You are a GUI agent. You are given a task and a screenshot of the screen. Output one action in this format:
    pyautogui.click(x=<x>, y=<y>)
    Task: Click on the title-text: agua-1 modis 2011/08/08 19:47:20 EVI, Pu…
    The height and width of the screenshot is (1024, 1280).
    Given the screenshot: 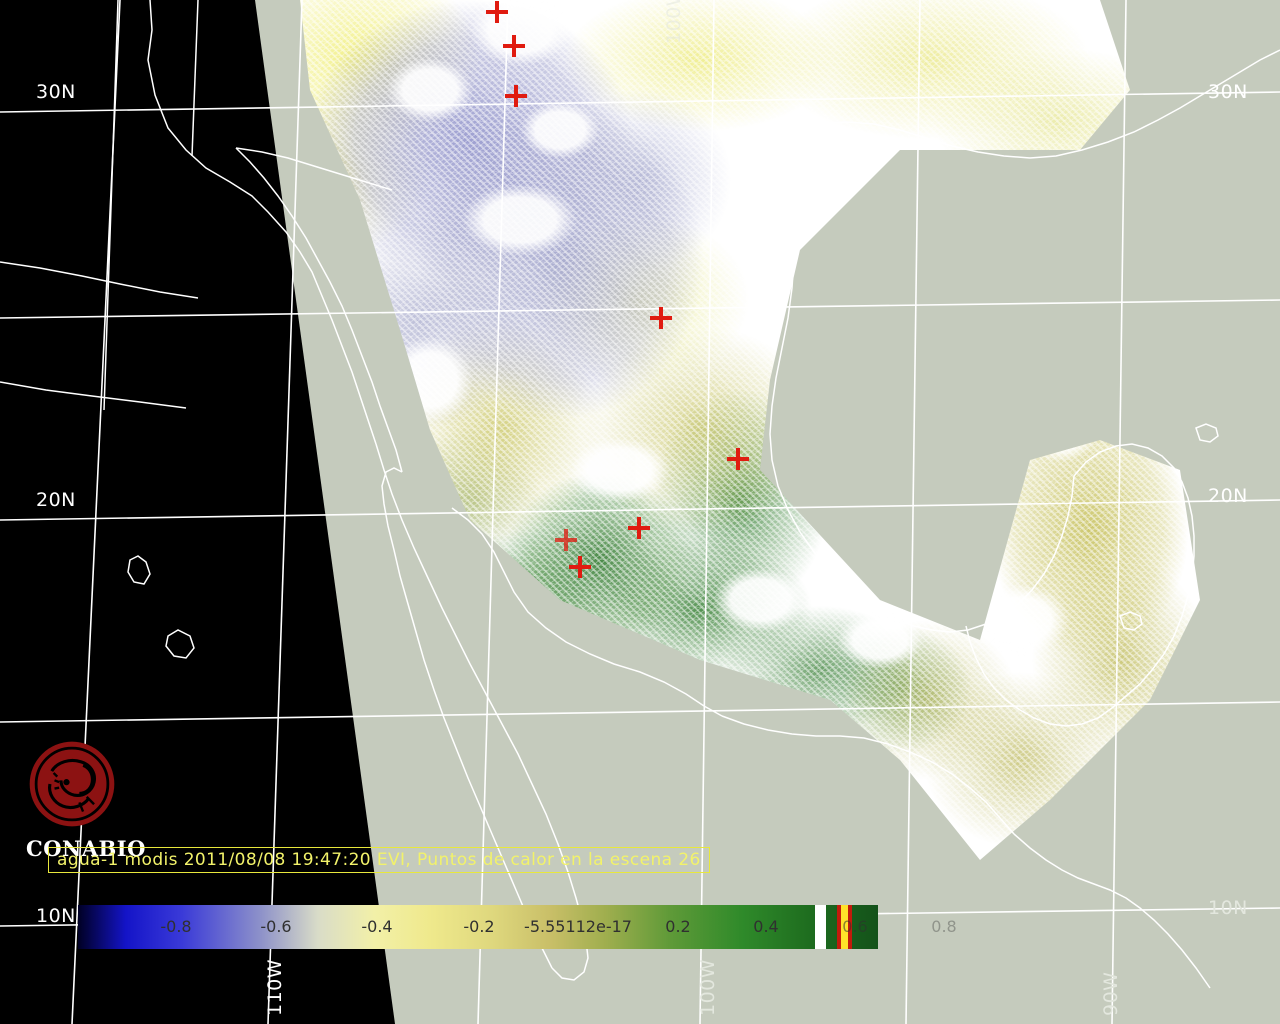 What is the action you would take?
    pyautogui.click(x=379, y=860)
    